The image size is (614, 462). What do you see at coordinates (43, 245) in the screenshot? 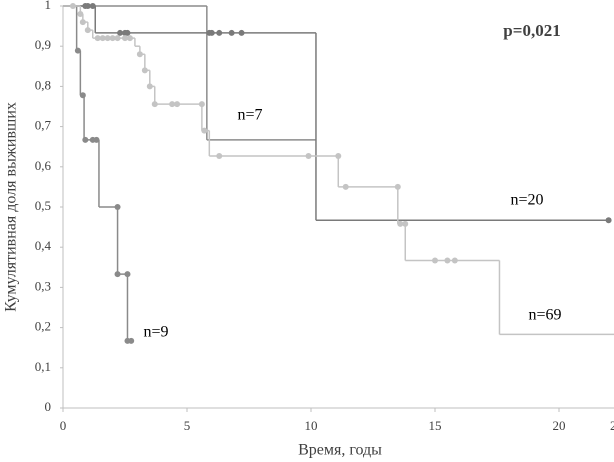
I see `y-tick-label: 0,4` at bounding box center [43, 245].